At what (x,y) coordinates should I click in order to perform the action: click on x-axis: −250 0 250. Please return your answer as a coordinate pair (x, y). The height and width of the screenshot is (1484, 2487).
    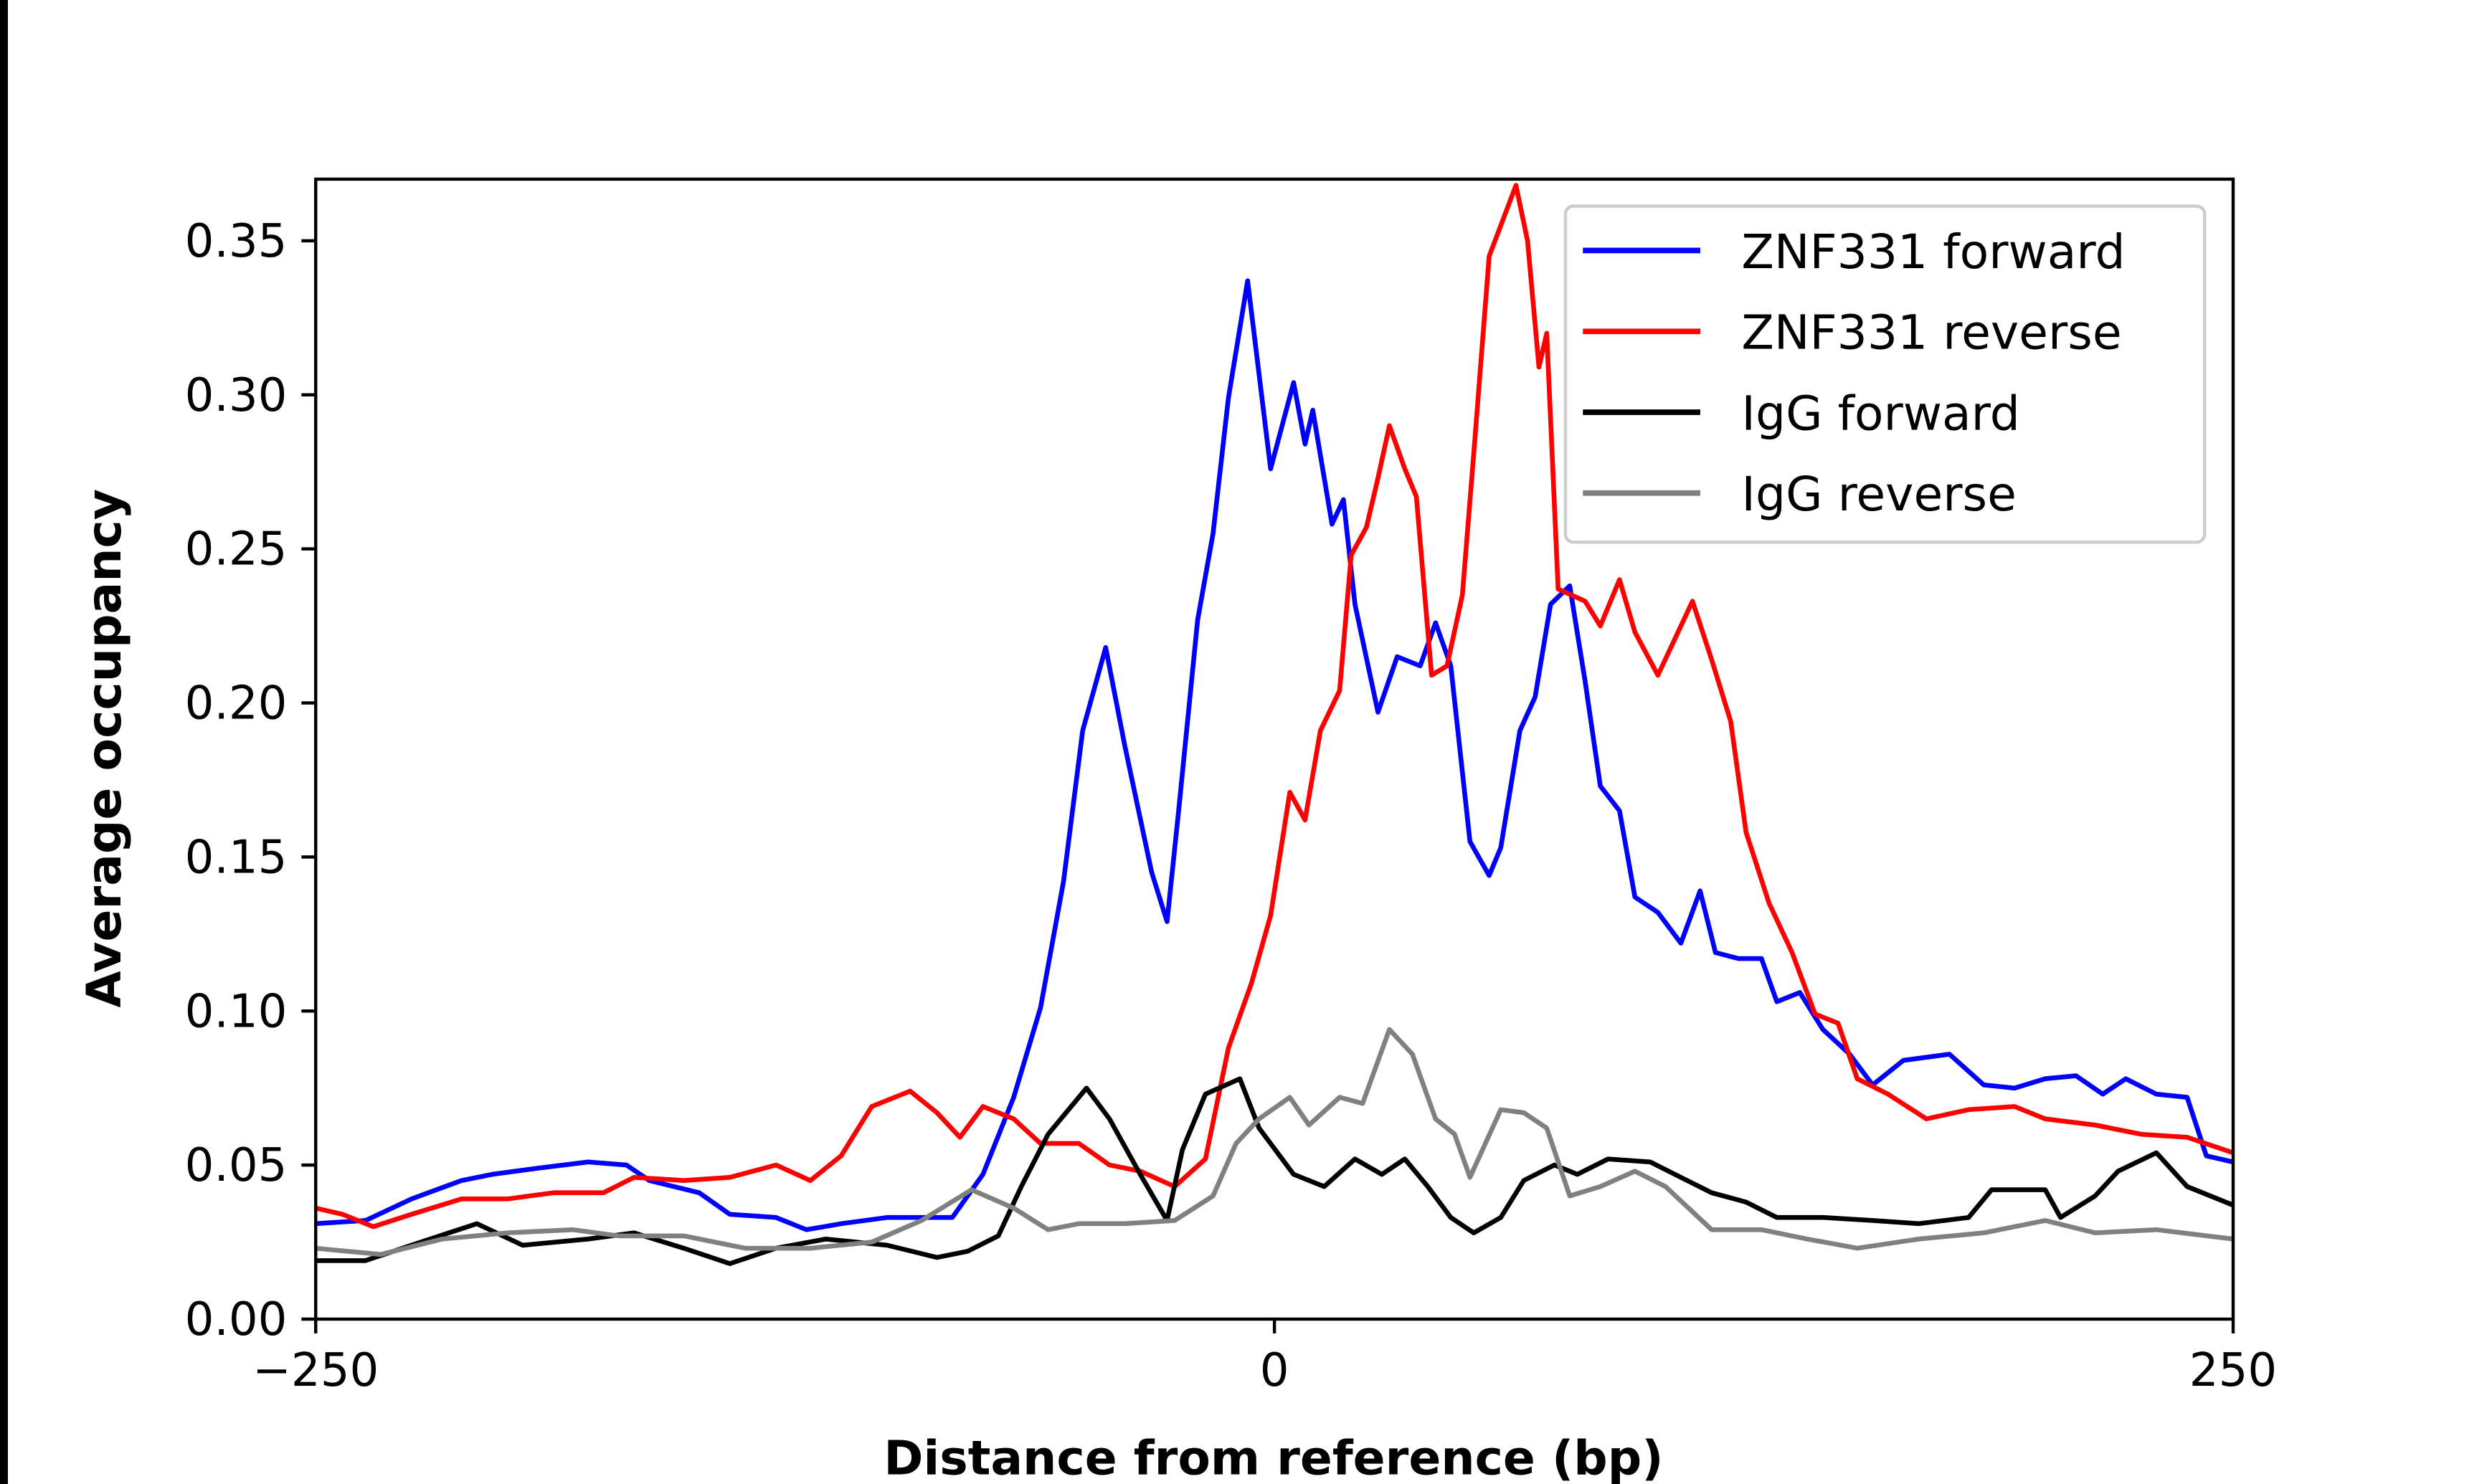
    Looking at the image, I should click on (1265, 1358).